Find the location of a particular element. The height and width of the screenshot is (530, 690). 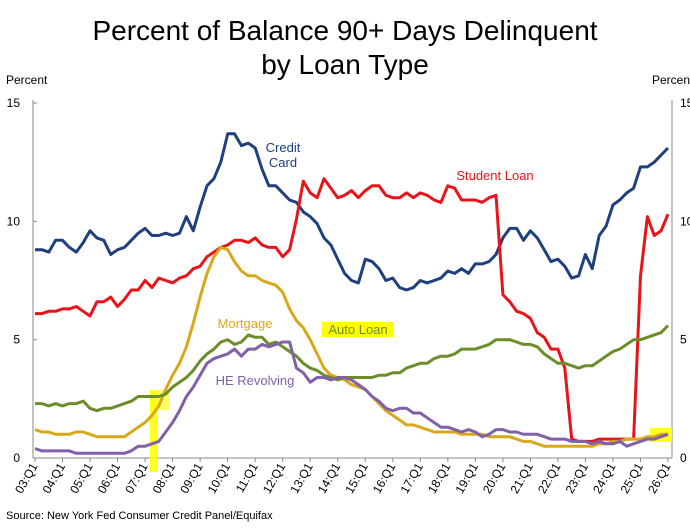

x-tick-label: 09:Q1 is located at coordinates (191, 478).